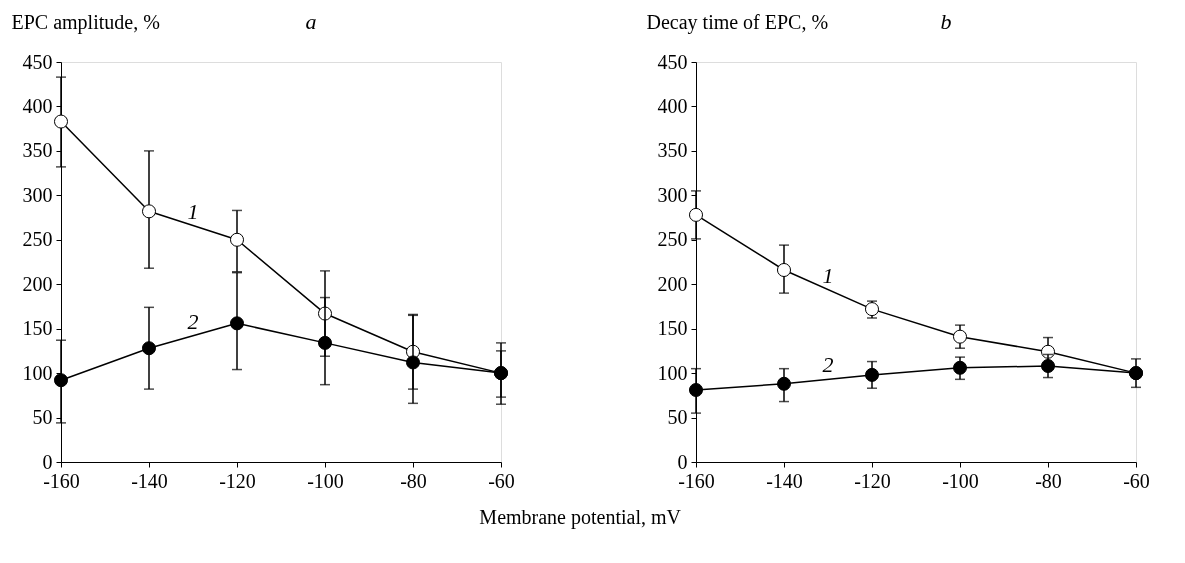 Image resolution: width=1185 pixels, height=563 pixels. What do you see at coordinates (85, 22) in the screenshot?
I see `y-axis-title: EPC amplitude, %` at bounding box center [85, 22].